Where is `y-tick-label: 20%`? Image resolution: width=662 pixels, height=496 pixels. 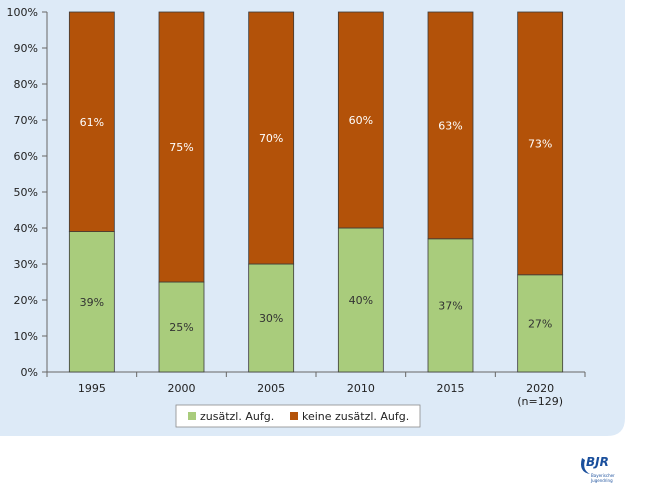 y-tick-label: 20% is located at coordinates (26, 300).